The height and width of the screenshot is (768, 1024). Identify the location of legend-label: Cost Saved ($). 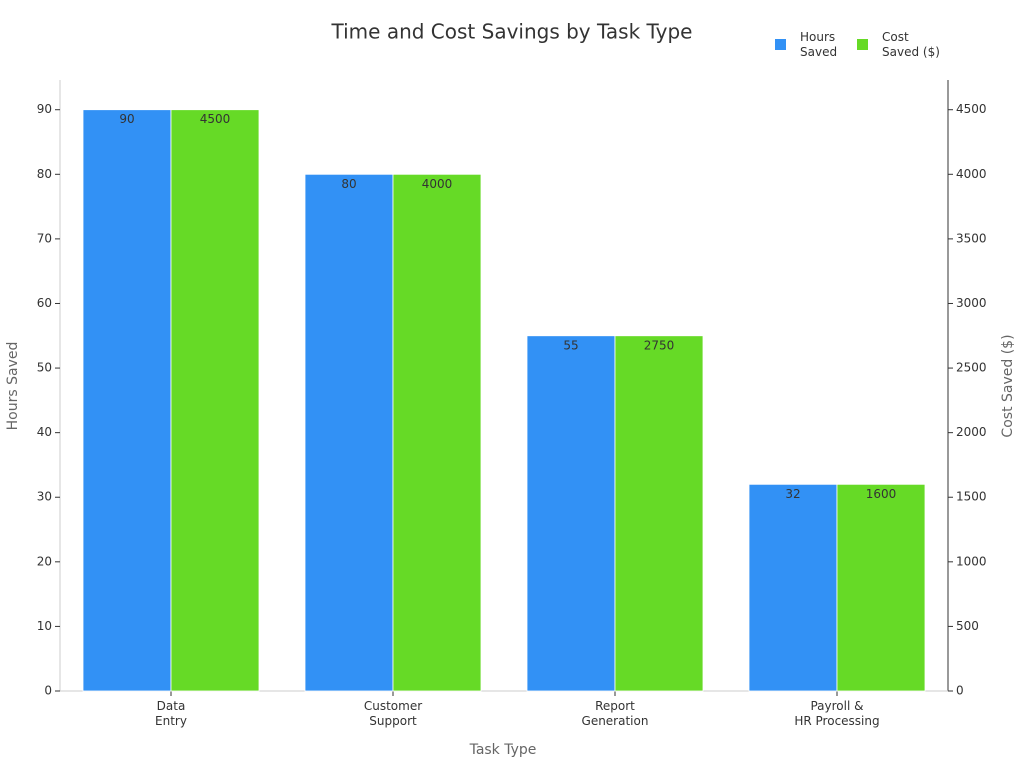
(911, 44).